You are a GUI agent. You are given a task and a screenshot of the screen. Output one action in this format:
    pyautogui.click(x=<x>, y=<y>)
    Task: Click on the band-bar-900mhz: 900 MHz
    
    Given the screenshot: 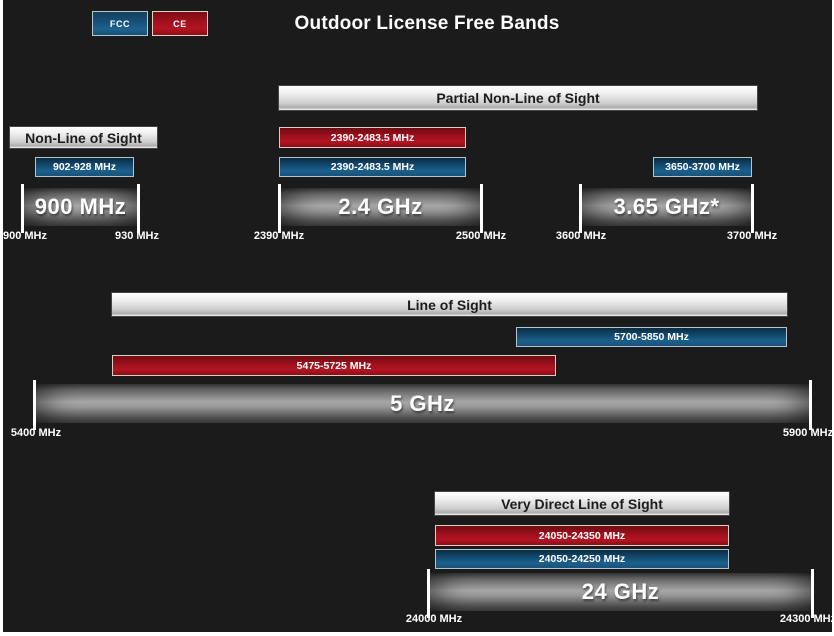 What is the action you would take?
    pyautogui.click(x=80, y=208)
    